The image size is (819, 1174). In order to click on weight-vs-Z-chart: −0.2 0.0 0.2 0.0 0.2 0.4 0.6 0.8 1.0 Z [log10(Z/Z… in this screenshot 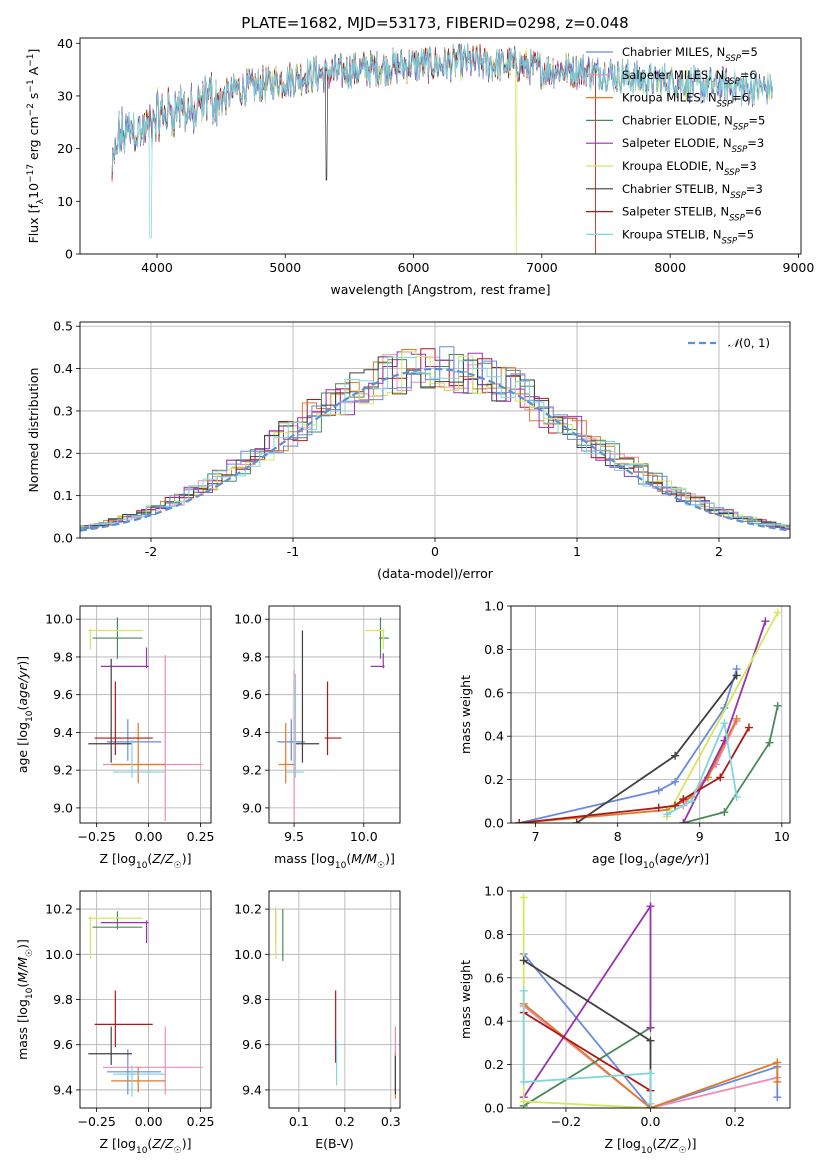, I will do `click(624, 1020)`.